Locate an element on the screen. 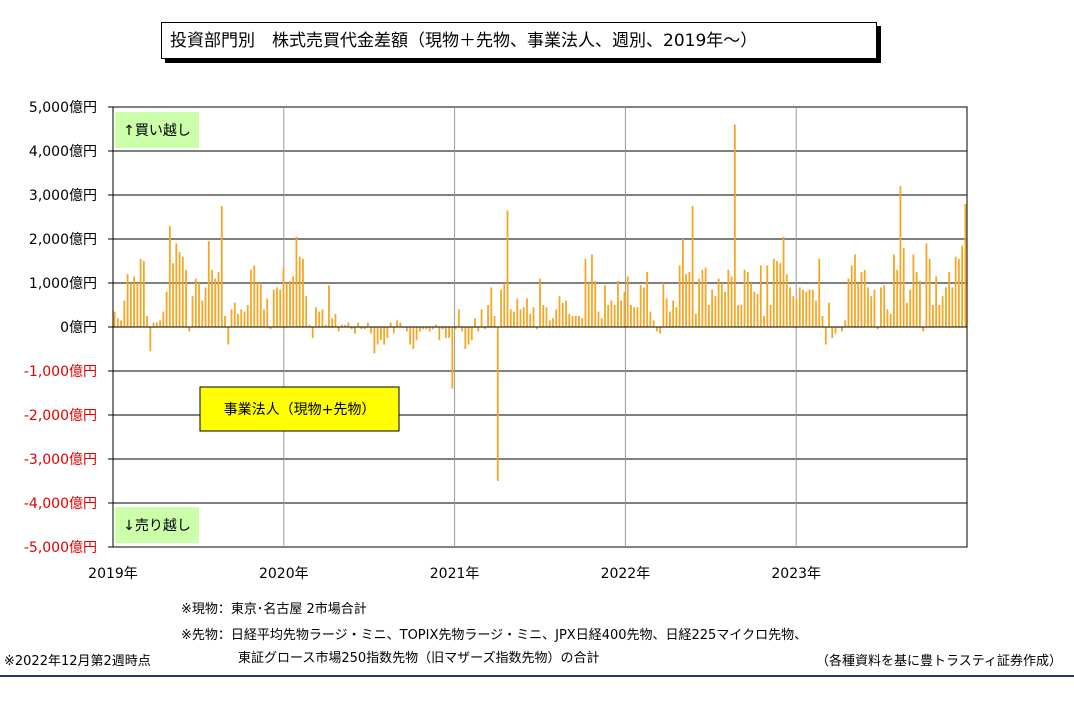 This screenshot has height=707, width=1074. y-tick-label: 0億円 is located at coordinates (78, 328).